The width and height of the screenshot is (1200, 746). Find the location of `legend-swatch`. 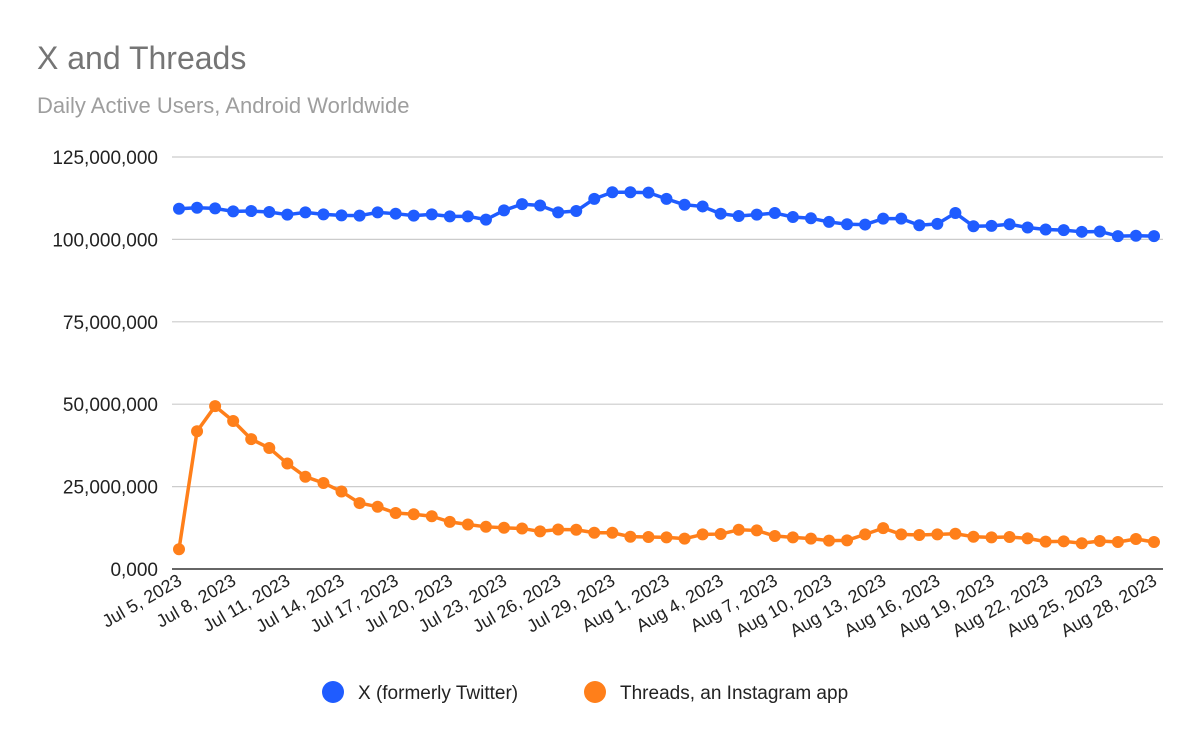

legend-swatch is located at coordinates (333, 692).